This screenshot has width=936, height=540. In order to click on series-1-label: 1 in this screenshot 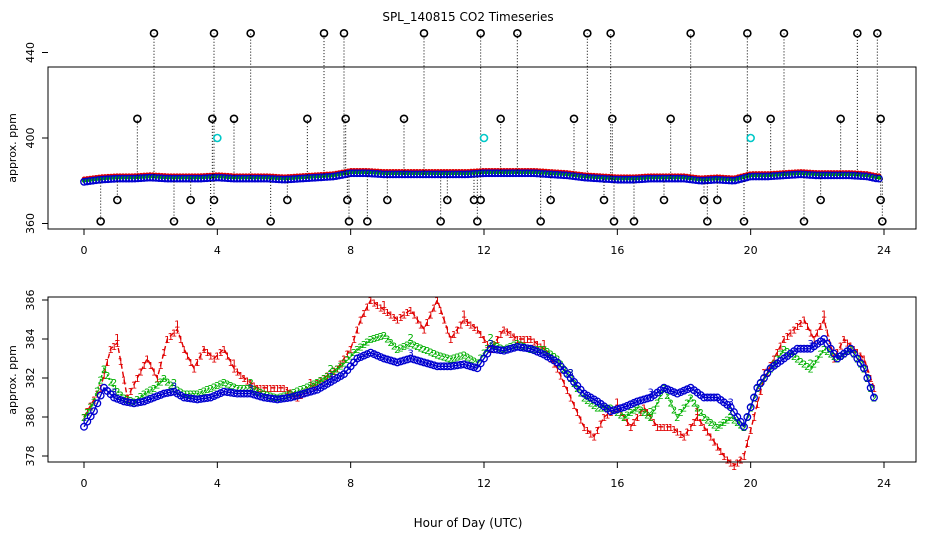, I will do `click(177, 324)`.